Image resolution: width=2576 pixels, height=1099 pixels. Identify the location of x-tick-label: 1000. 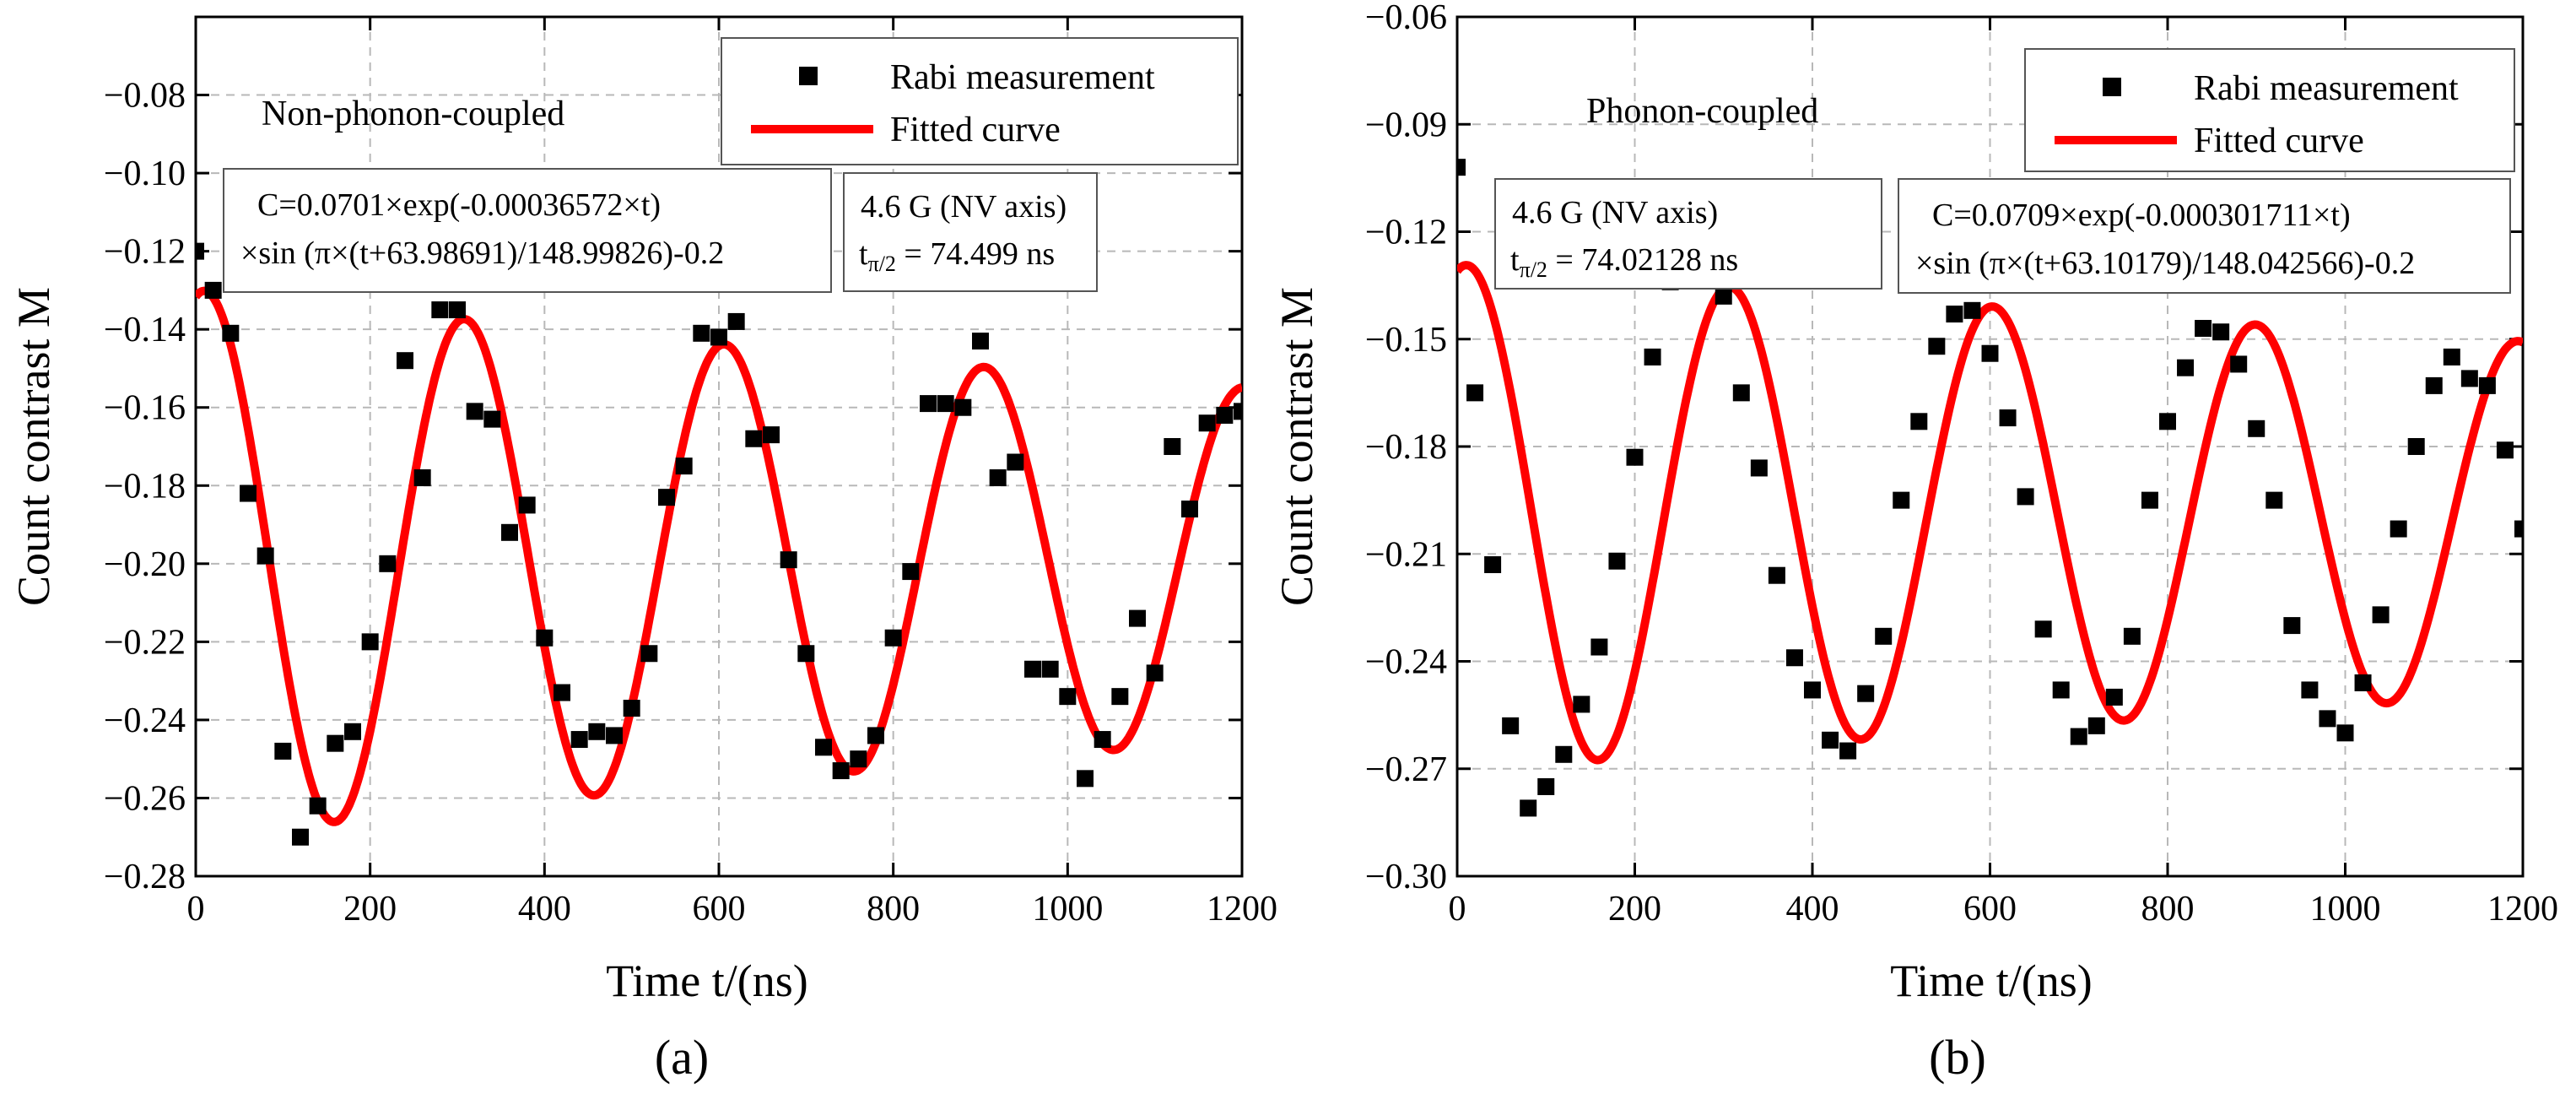
(1067, 909).